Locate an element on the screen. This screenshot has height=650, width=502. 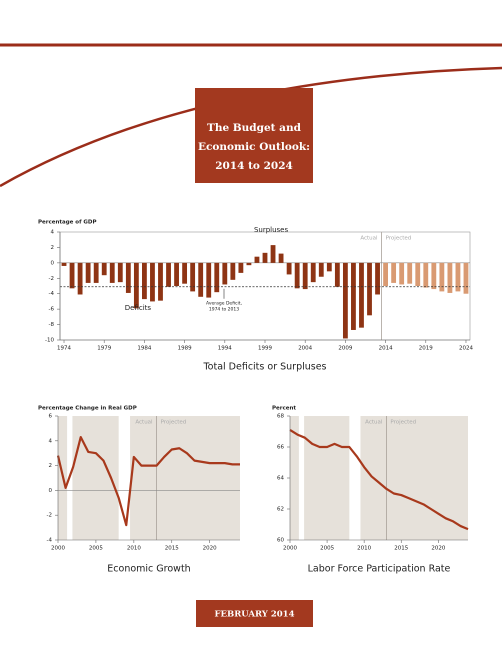
x-tick-label: 2014 is located at coordinates (386, 349).